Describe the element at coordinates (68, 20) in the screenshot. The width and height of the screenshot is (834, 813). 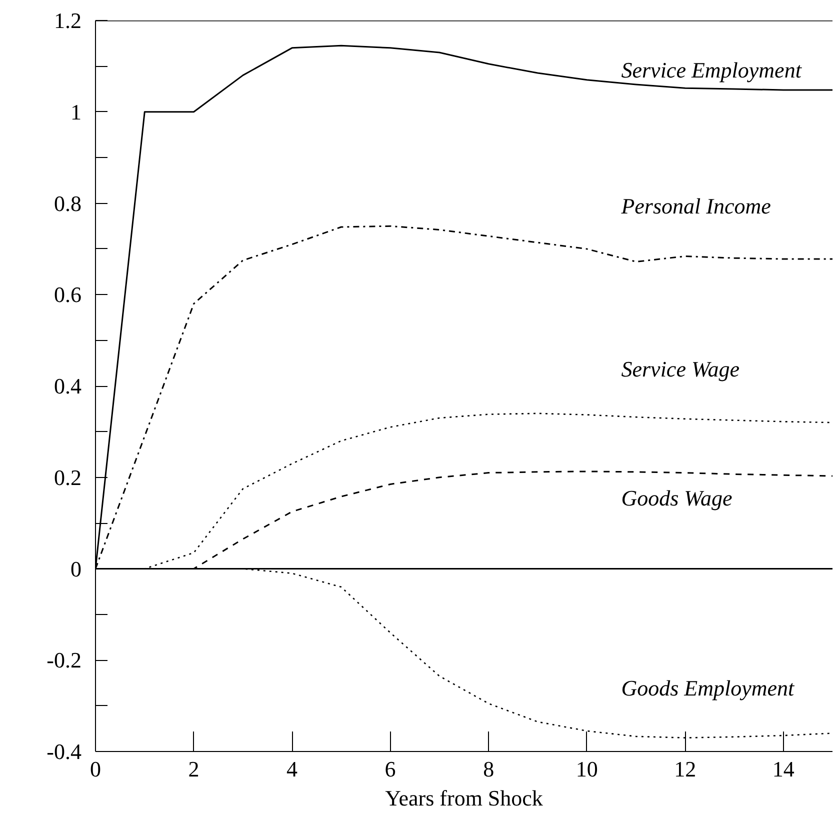
I see `y-tick-label: 1.2` at that location.